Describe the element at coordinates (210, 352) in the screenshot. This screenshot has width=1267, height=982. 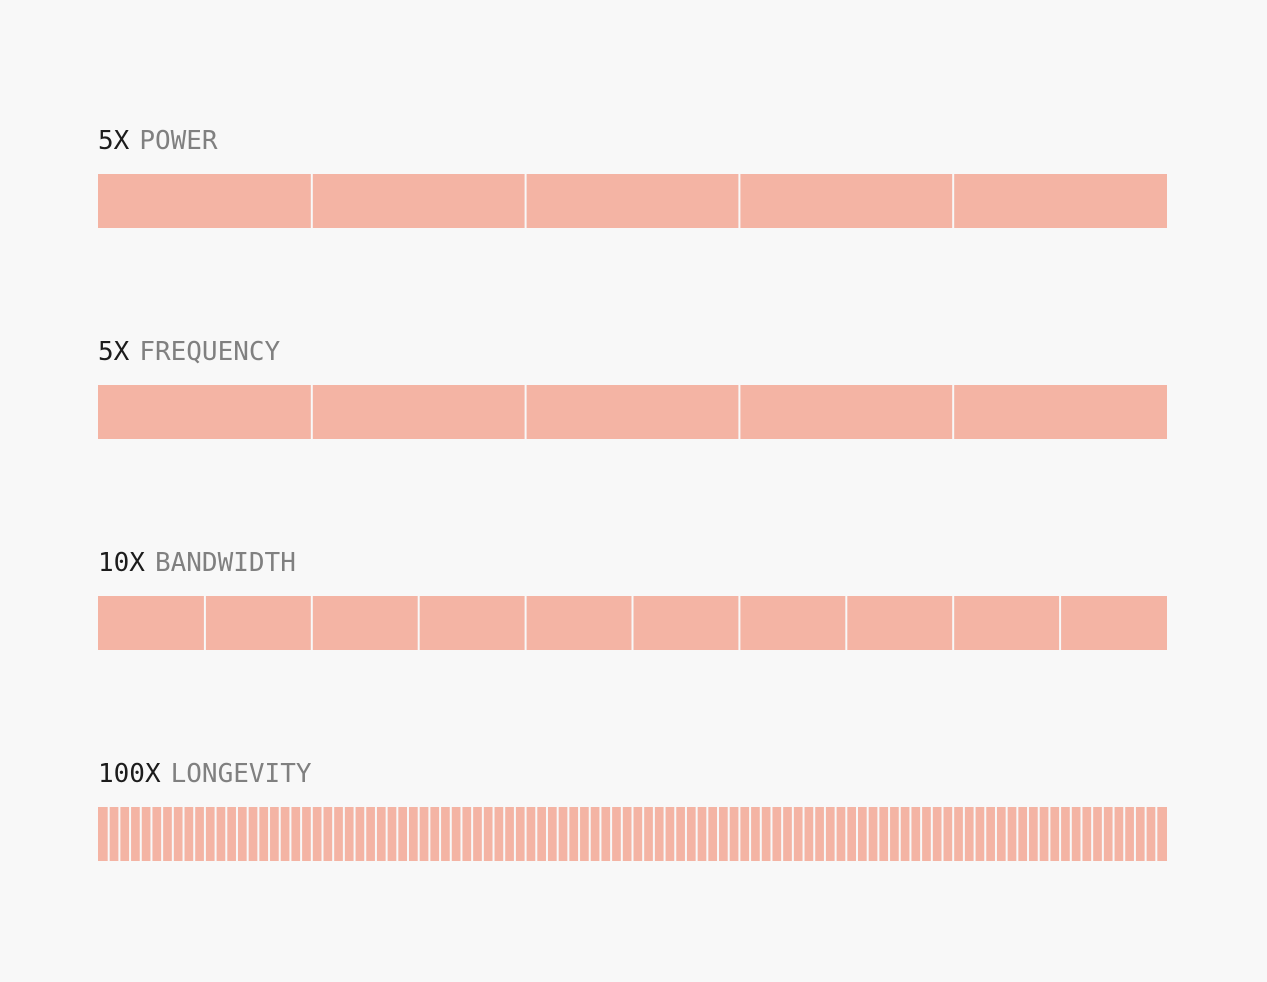
I see `metric-name: FREQUENCY` at that location.